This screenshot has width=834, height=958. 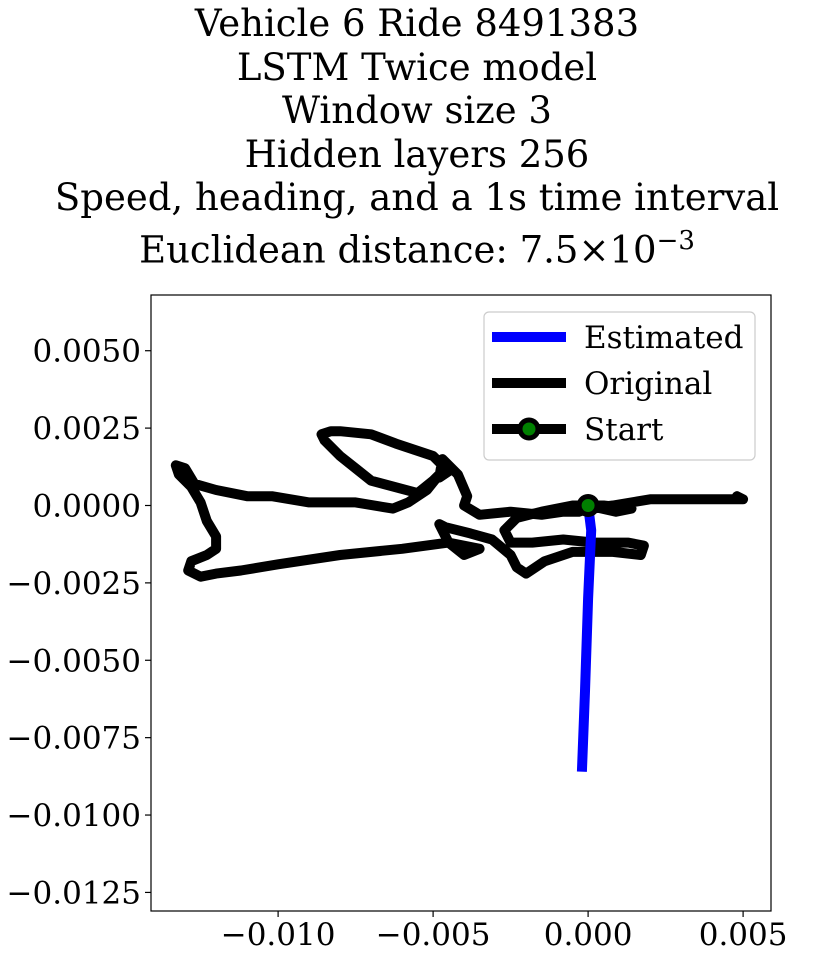 What do you see at coordinates (586, 638) in the screenshot?
I see `series-line-estimated` at bounding box center [586, 638].